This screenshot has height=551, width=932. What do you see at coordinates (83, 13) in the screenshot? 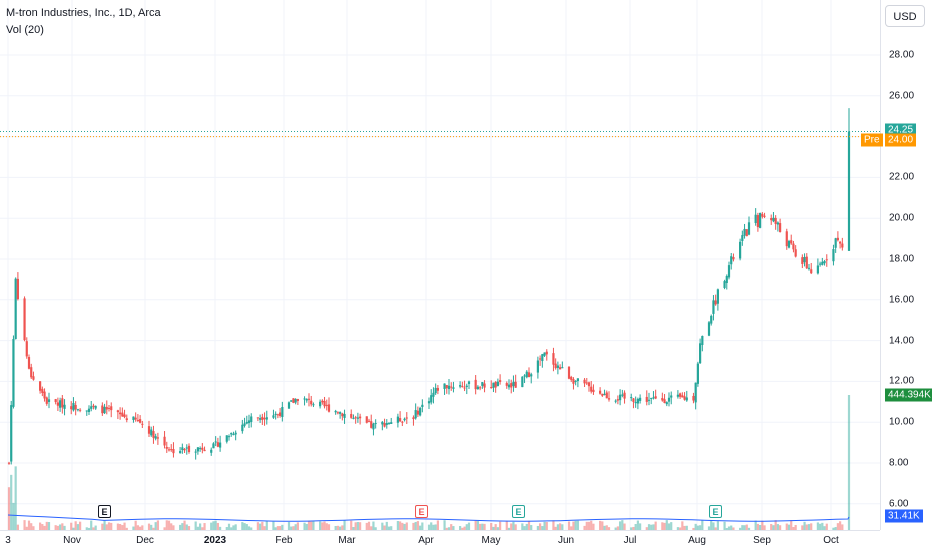
I see `chart-title: M-tron Industries, Inc., 1D, Arca` at bounding box center [83, 13].